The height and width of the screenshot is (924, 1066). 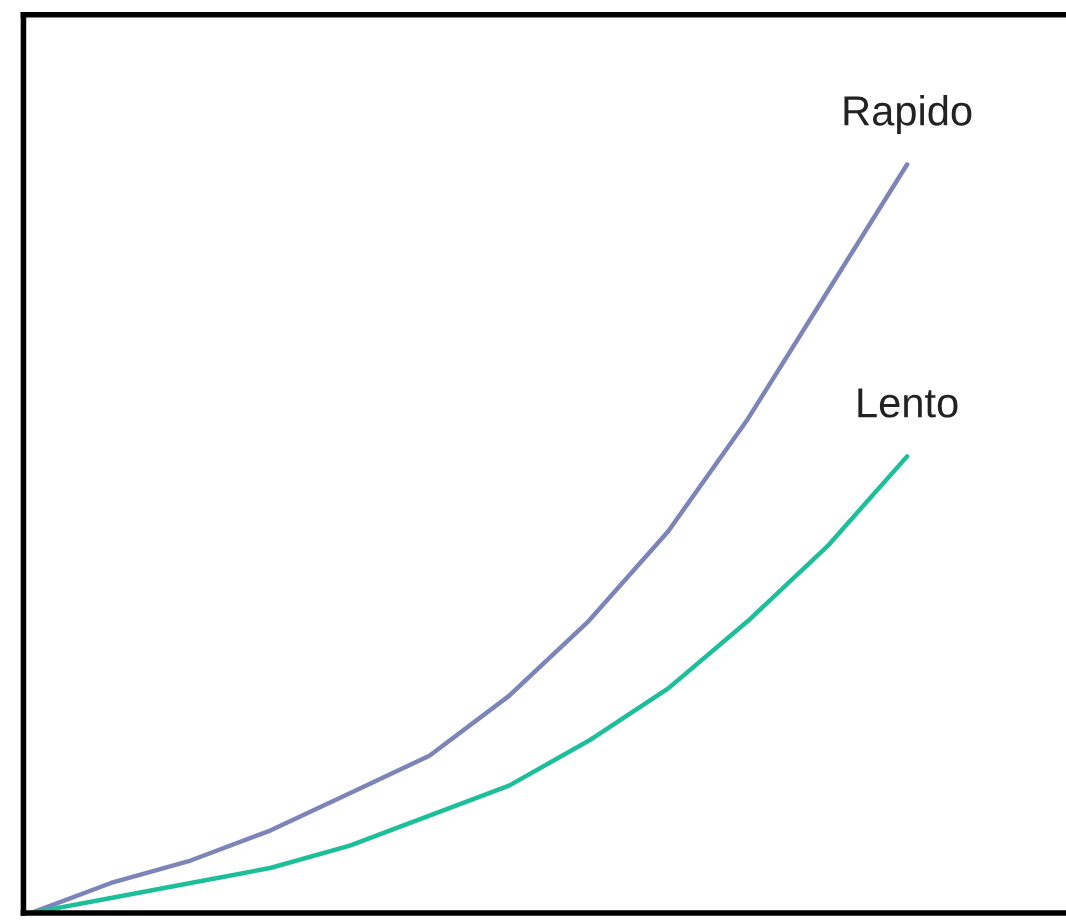 I want to click on series-label: Rapido, so click(x=908, y=114).